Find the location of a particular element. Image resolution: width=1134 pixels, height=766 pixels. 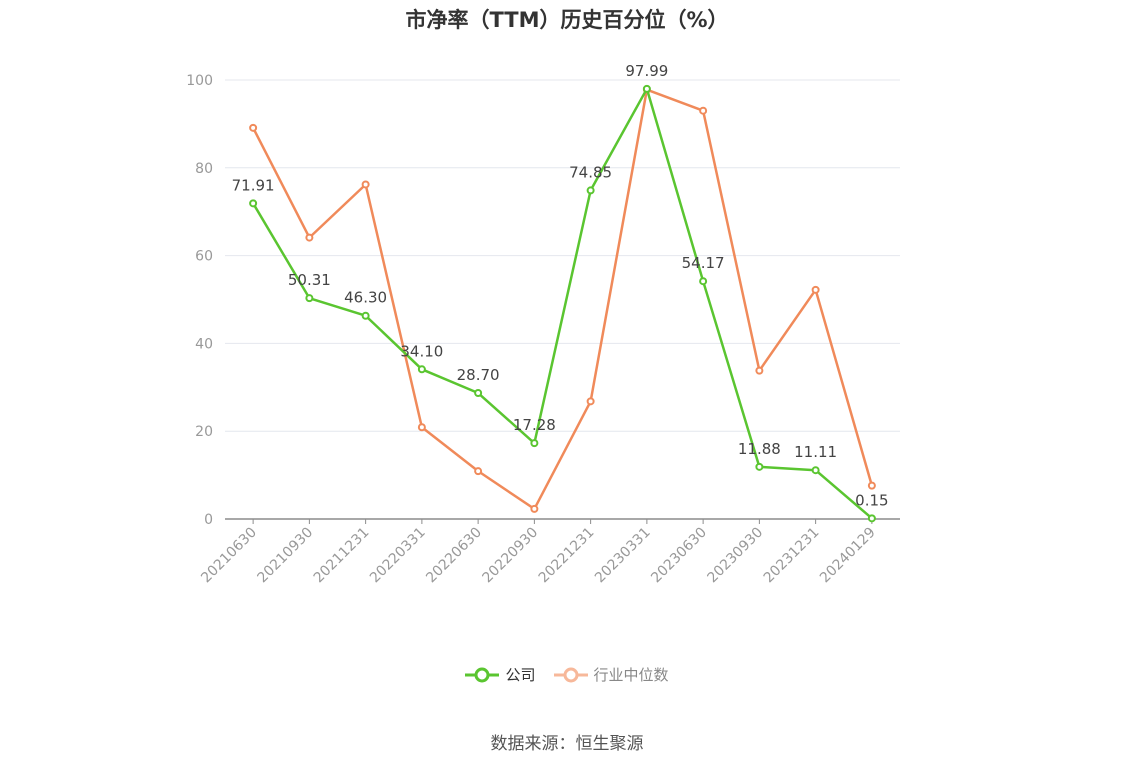

data-label: 28.70 is located at coordinates (478, 375).